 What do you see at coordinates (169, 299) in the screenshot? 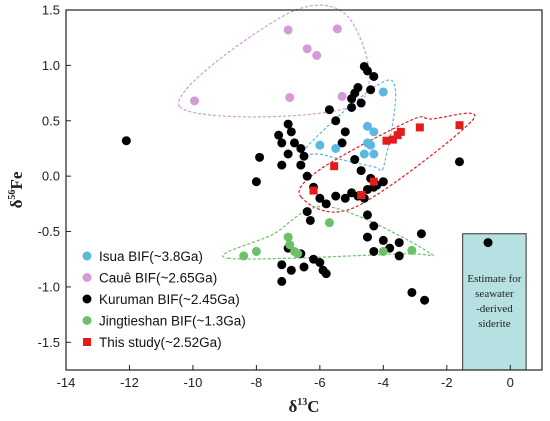
I see `legend-label: Kuruman BIF(~2.45Ga)` at bounding box center [169, 299].